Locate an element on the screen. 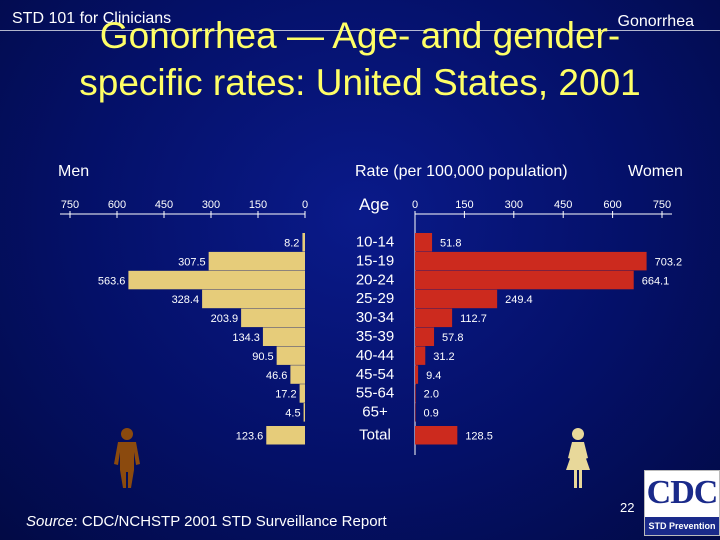  men-data-label: 123.6 is located at coordinates (250, 436).